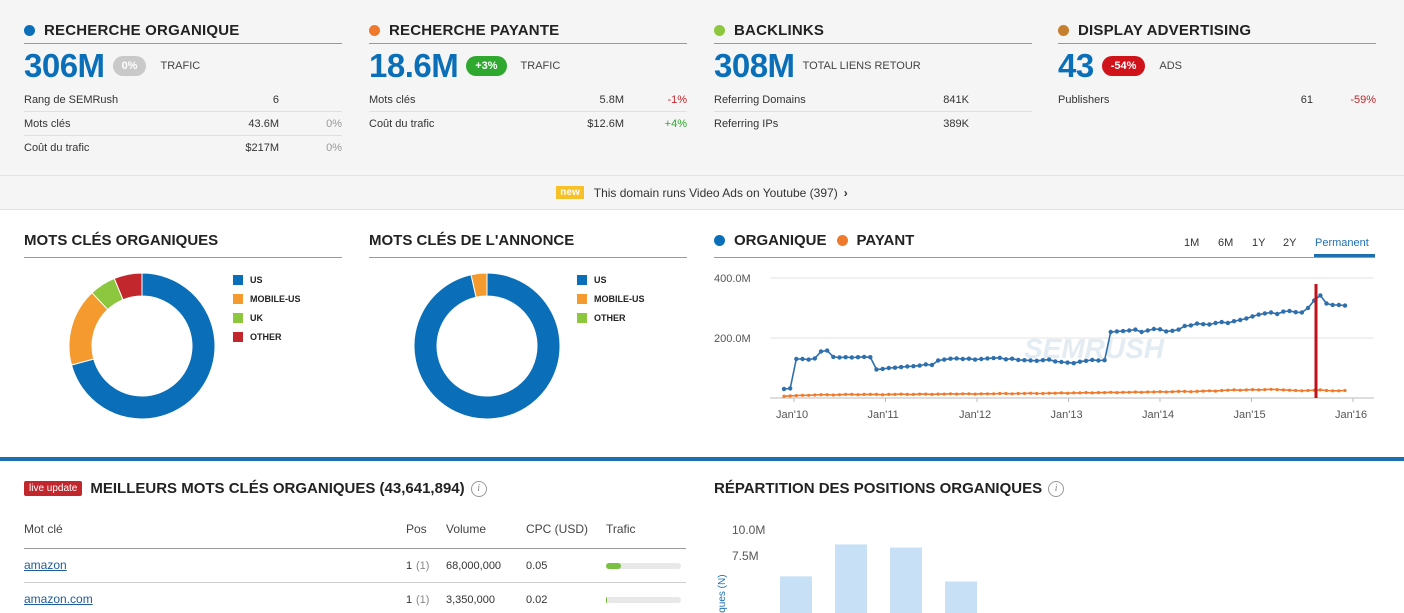 The width and height of the screenshot is (1404, 613). Describe the element at coordinates (621, 529) in the screenshot. I see `col-traffic: Trafic` at that location.